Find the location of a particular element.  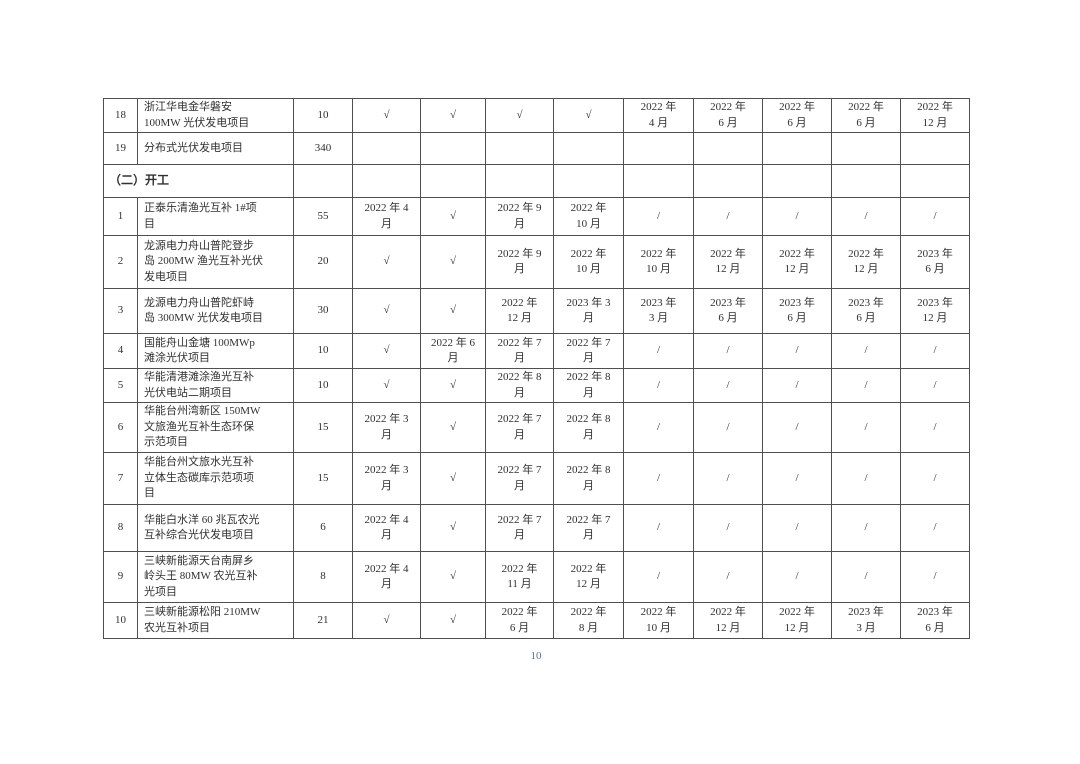

row-index-cell: 9 is located at coordinates (120, 577).